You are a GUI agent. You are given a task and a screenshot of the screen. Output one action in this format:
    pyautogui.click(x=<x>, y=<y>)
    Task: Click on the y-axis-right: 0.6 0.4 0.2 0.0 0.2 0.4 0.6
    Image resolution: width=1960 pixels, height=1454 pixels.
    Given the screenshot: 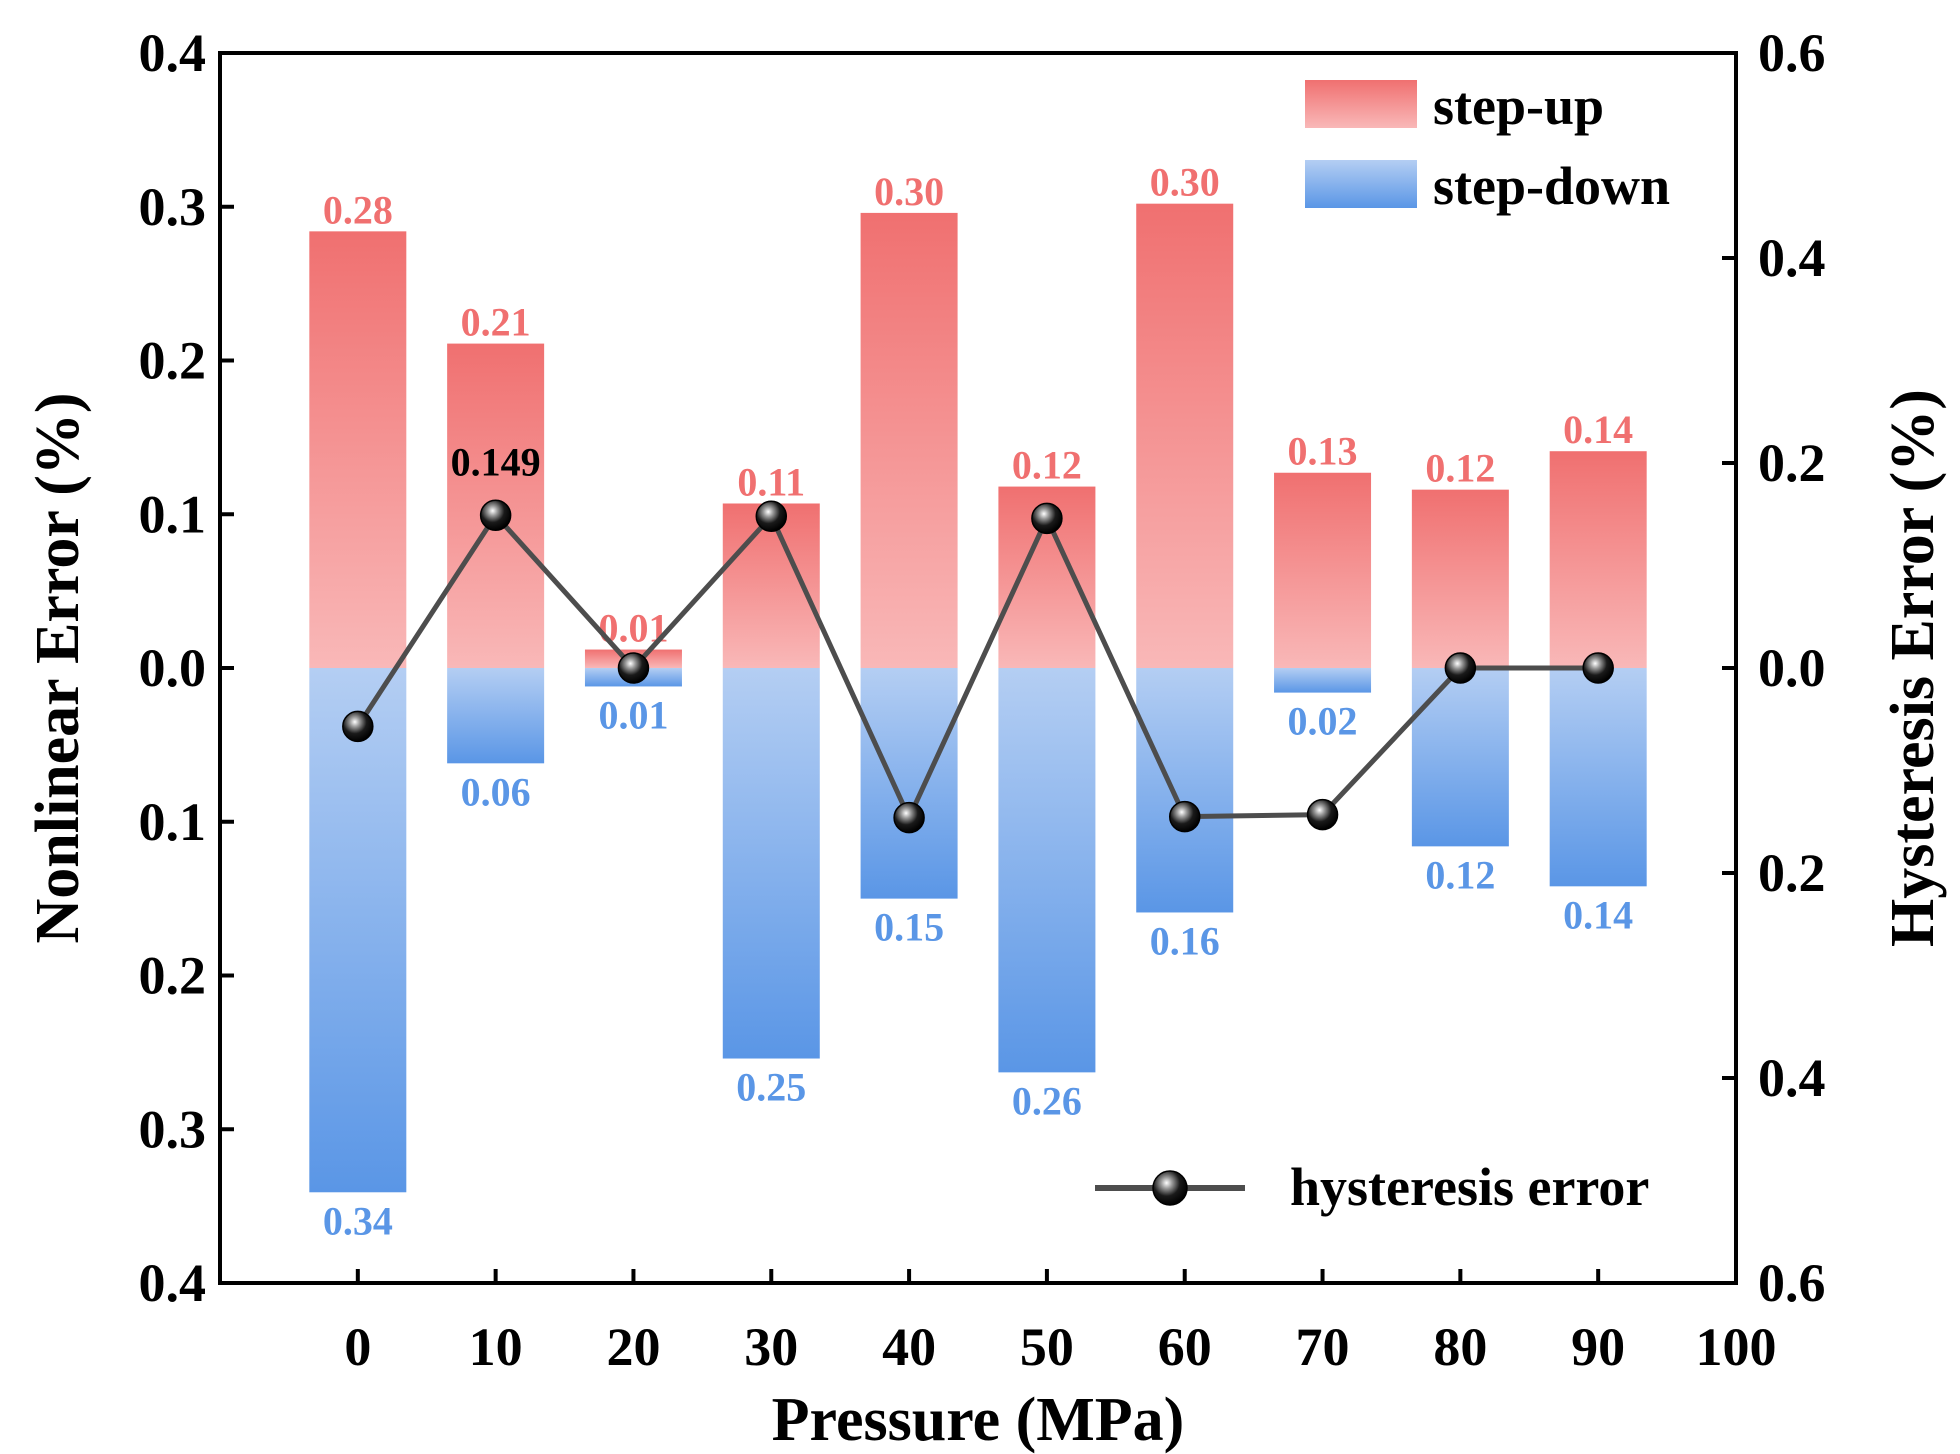 What is the action you would take?
    pyautogui.click(x=1774, y=668)
    